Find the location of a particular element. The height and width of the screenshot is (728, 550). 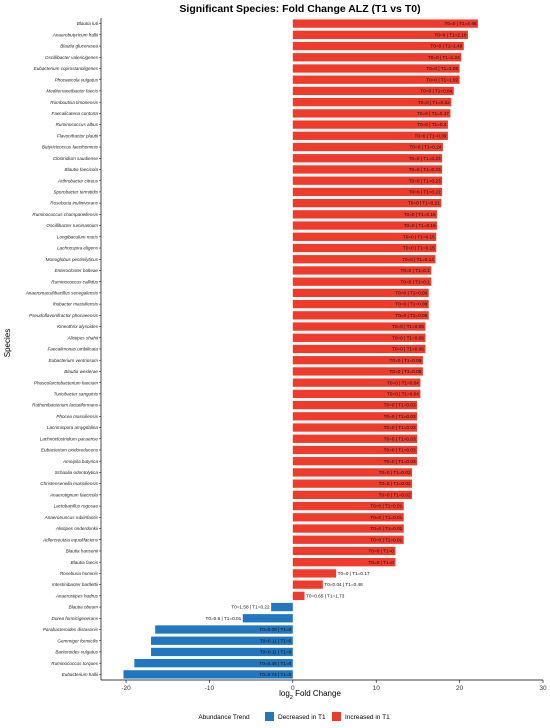

data-label: T0=0 | T1=0.47 is located at coordinates (433, 113).